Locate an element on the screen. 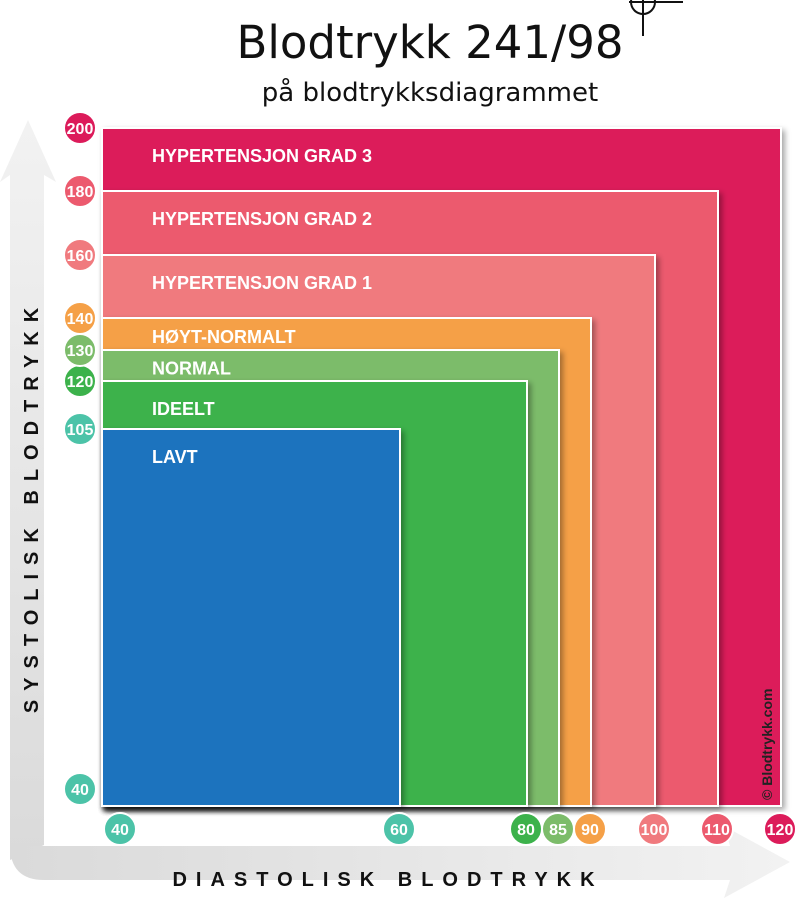  tick-label: 90 is located at coordinates (590, 830).